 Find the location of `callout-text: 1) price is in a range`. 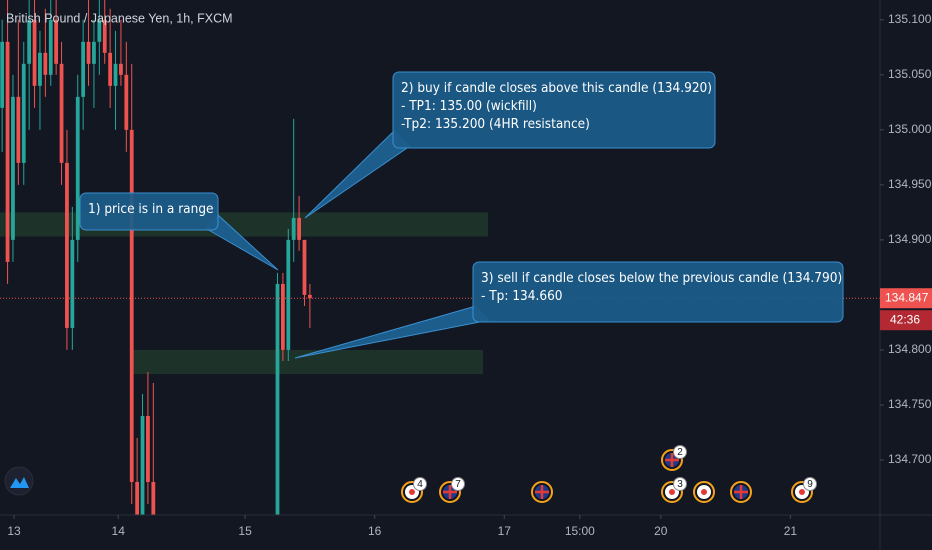

callout-text: 1) price is in a range is located at coordinates (151, 209).